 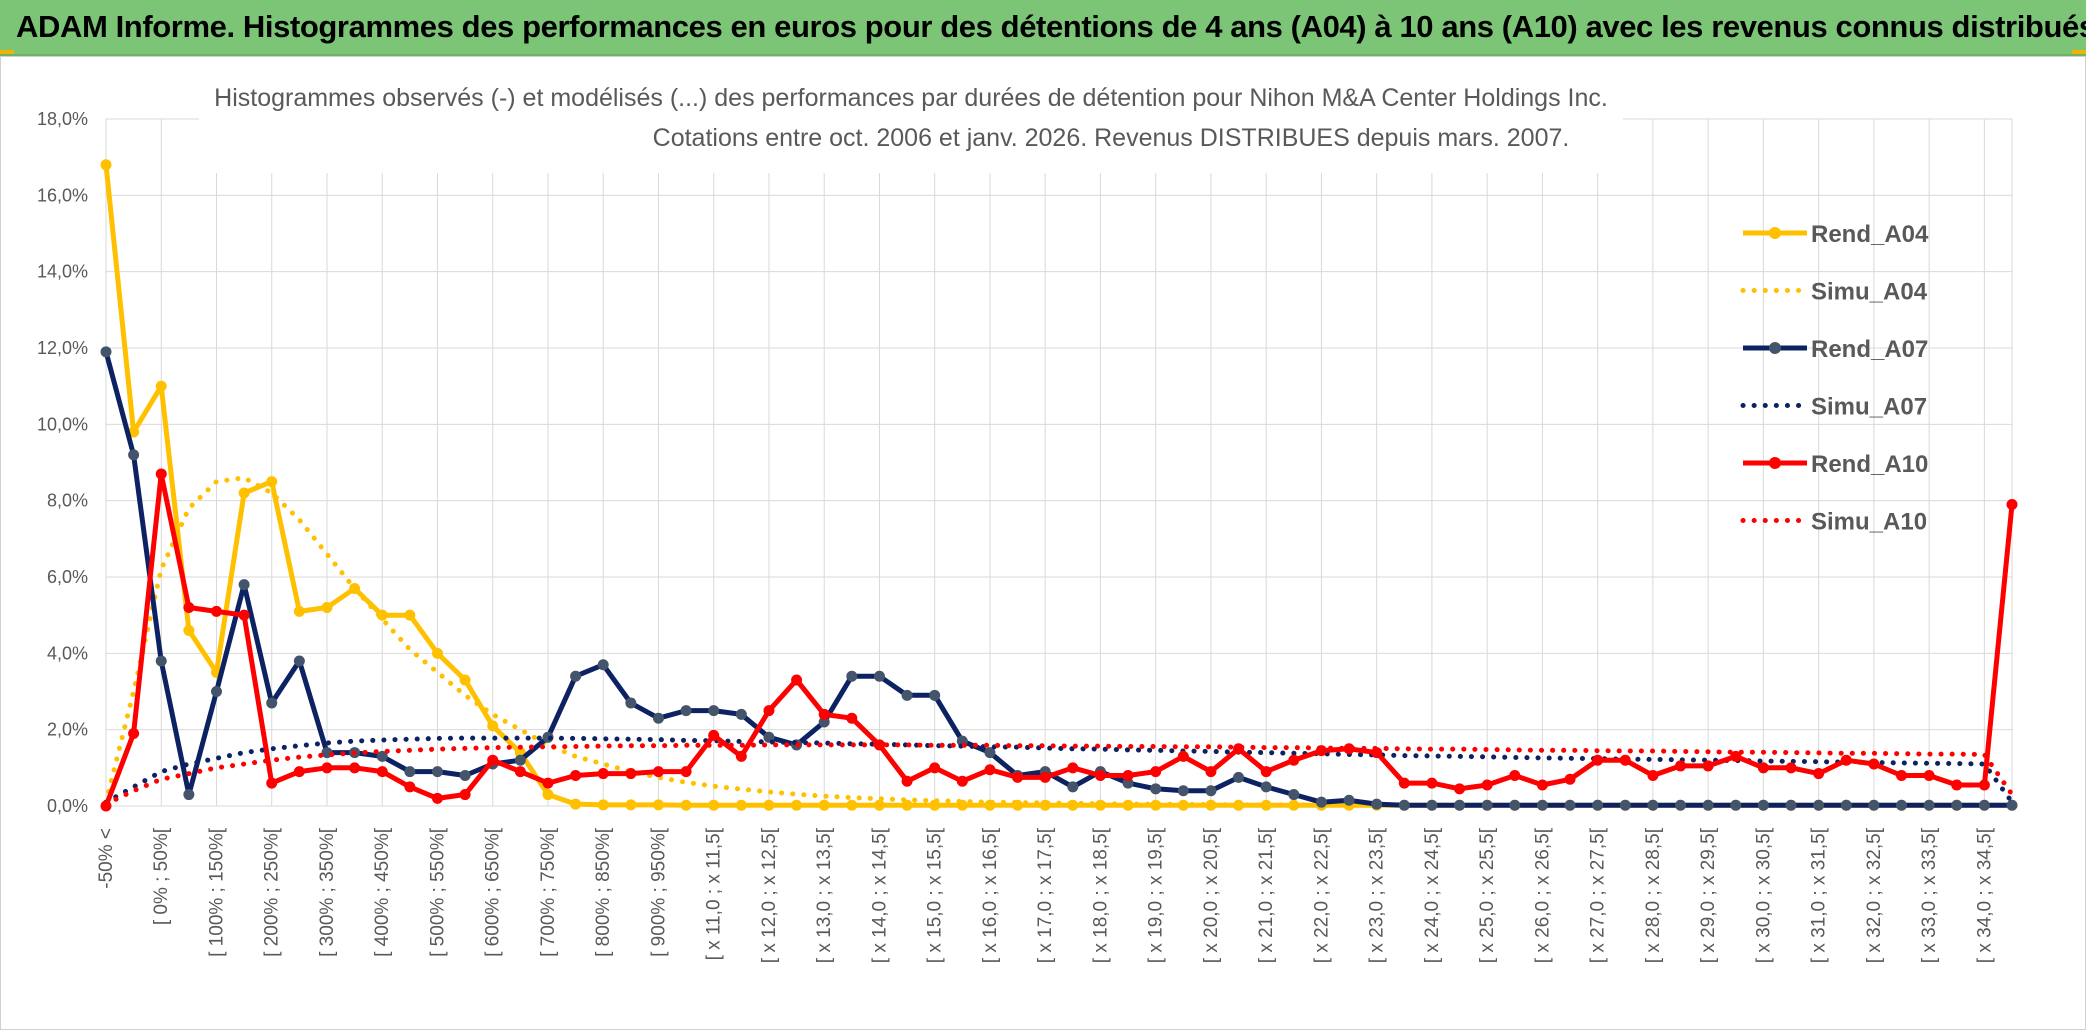 What do you see at coordinates (216, 892) in the screenshot?
I see `x-tick-label: [ 100% ; 150%[` at bounding box center [216, 892].